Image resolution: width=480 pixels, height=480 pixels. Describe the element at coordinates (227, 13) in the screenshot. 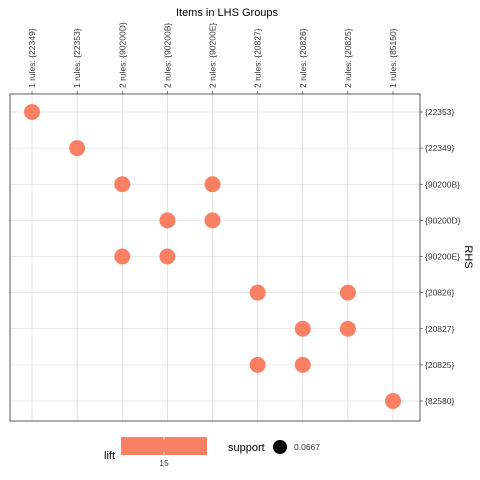

I see `chart-title: Items in LHS Groups` at that location.